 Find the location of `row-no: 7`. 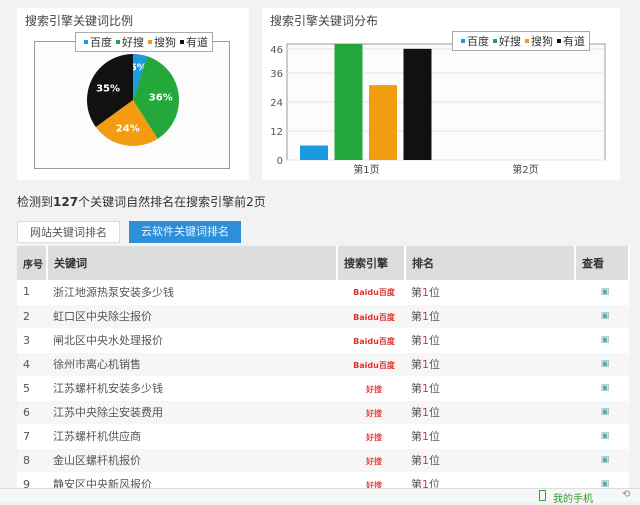

row-no: 7 is located at coordinates (32, 436).